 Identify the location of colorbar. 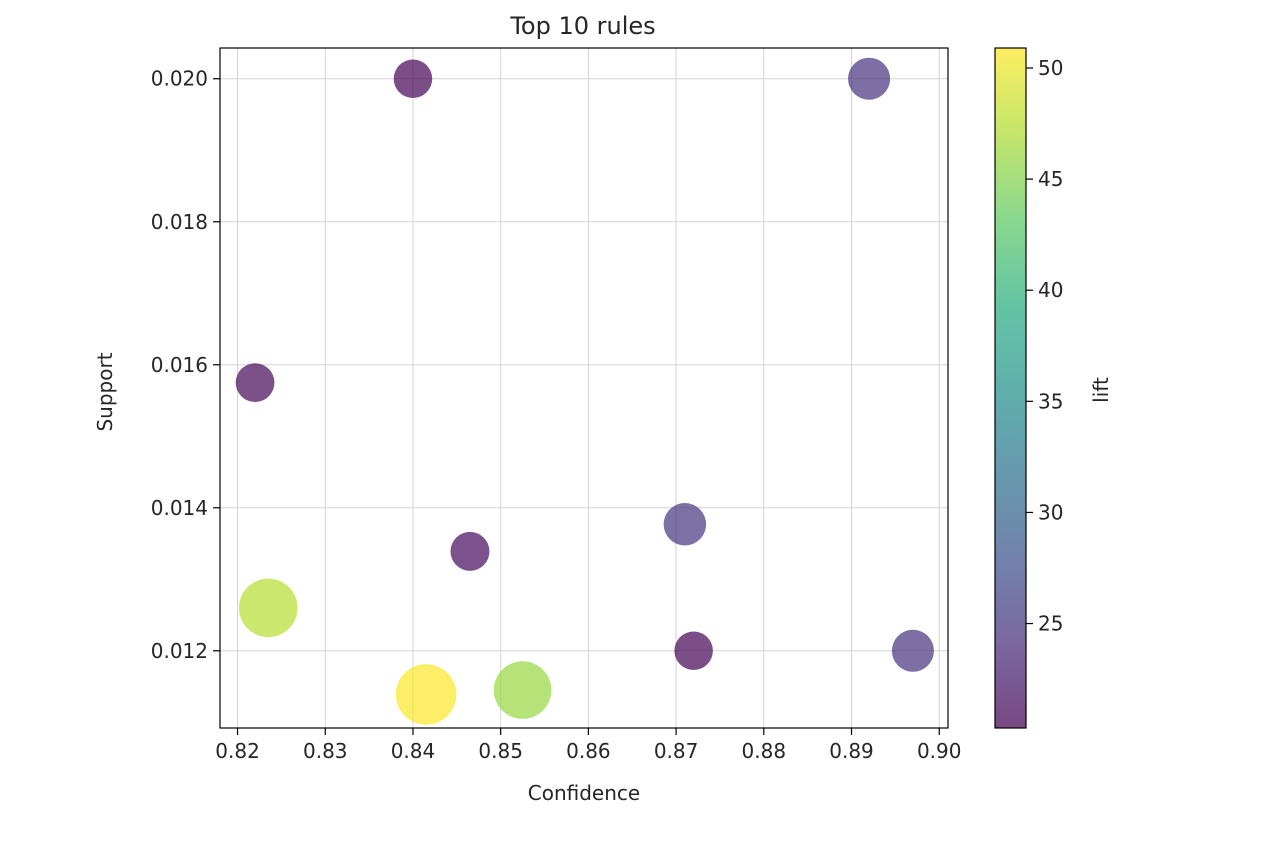
(1010, 388).